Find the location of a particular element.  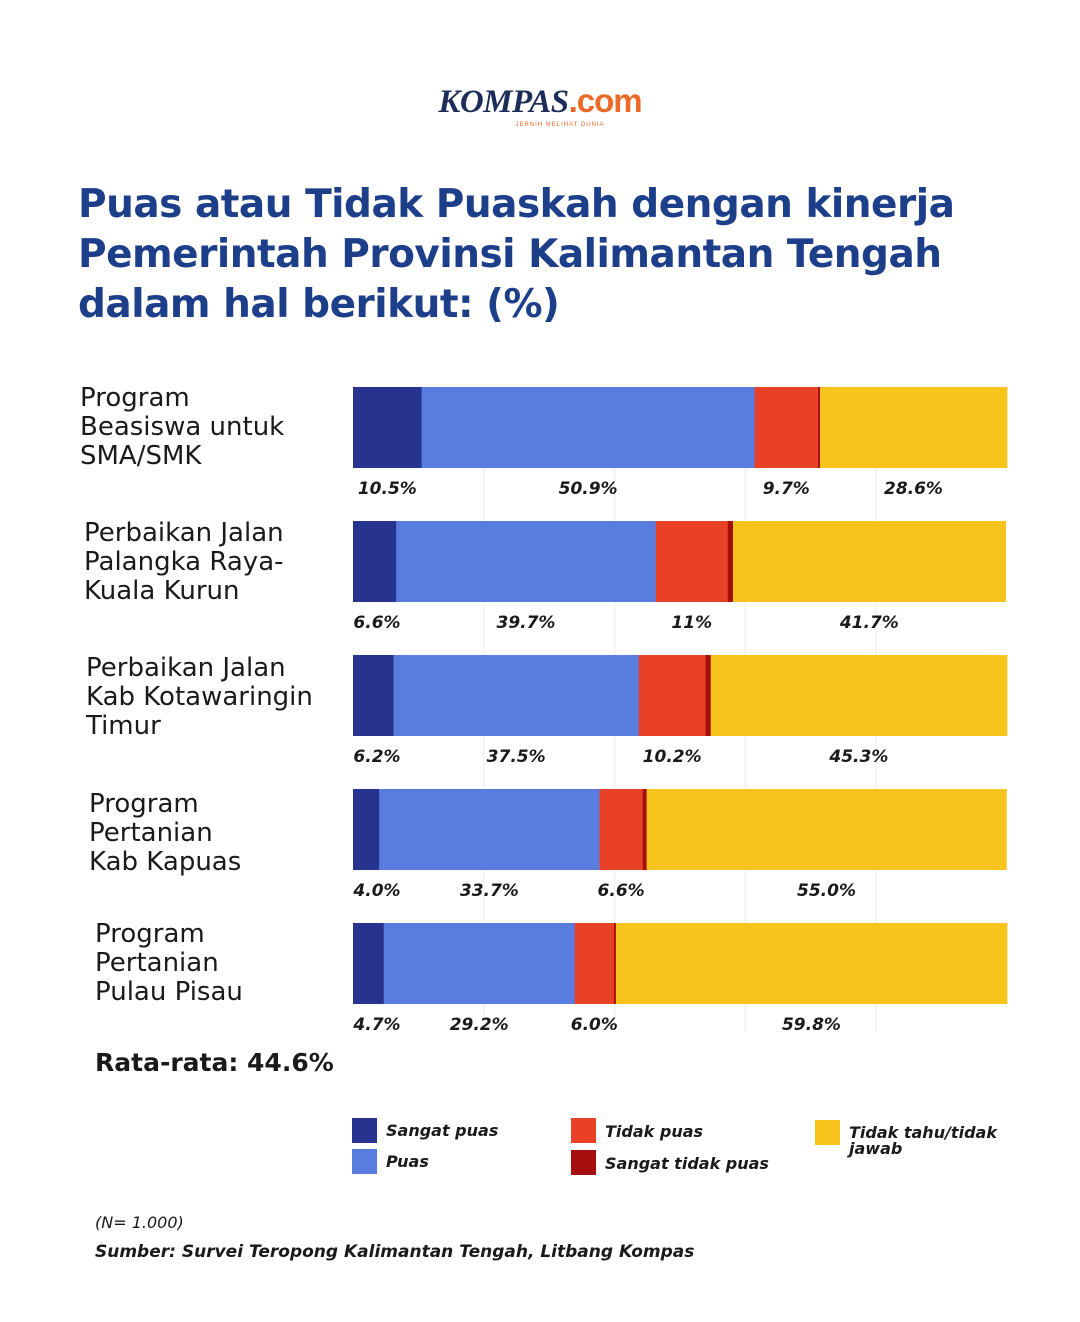

data-label-sangat-puas: 10.5% is located at coordinates (387, 489).